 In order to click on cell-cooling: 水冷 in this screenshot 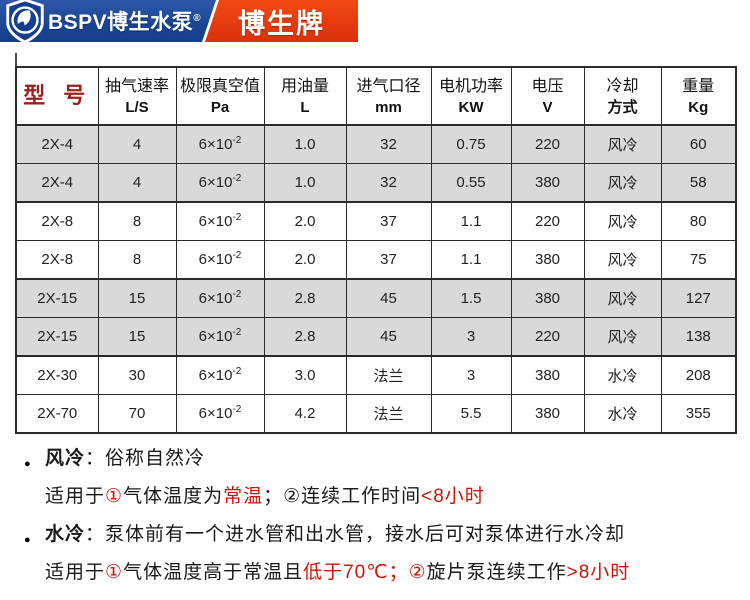, I will do `click(622, 414)`.